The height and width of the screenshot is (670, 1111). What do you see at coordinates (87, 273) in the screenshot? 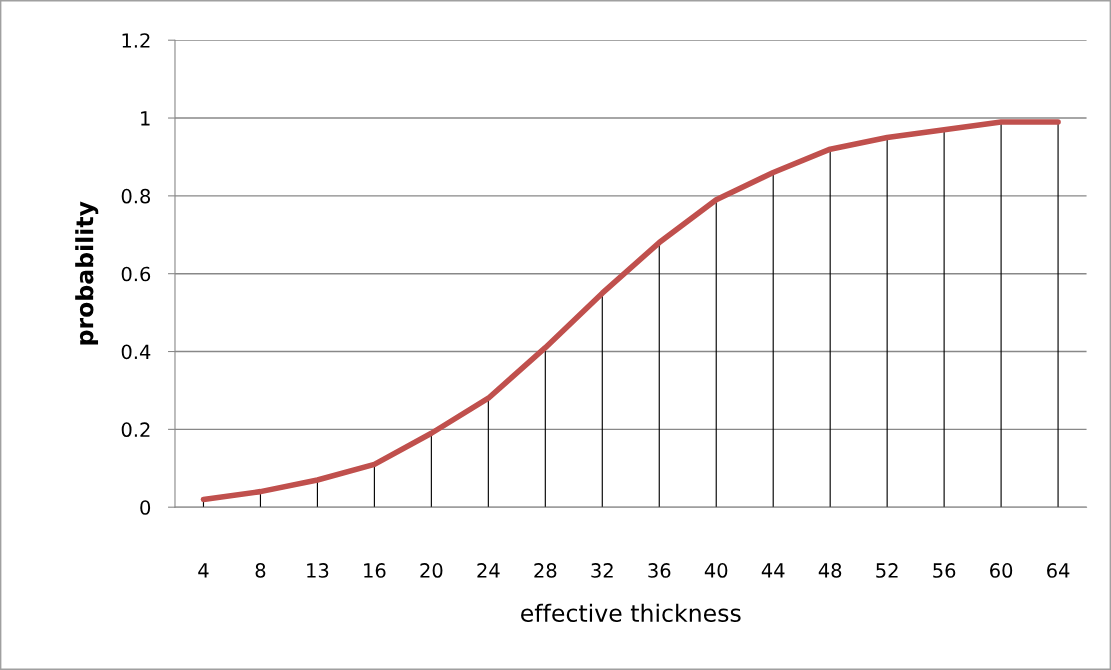
I see `y-axis-title: probability` at bounding box center [87, 273].